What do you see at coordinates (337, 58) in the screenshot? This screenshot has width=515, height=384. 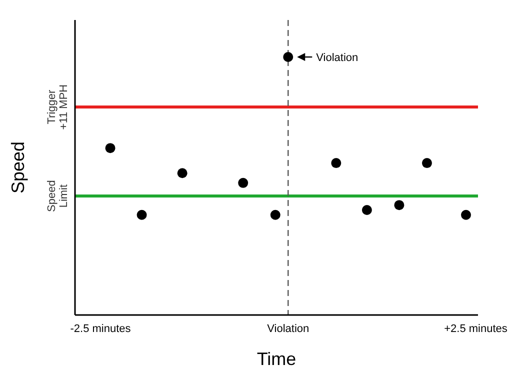 I see `annotation: Violation` at bounding box center [337, 58].